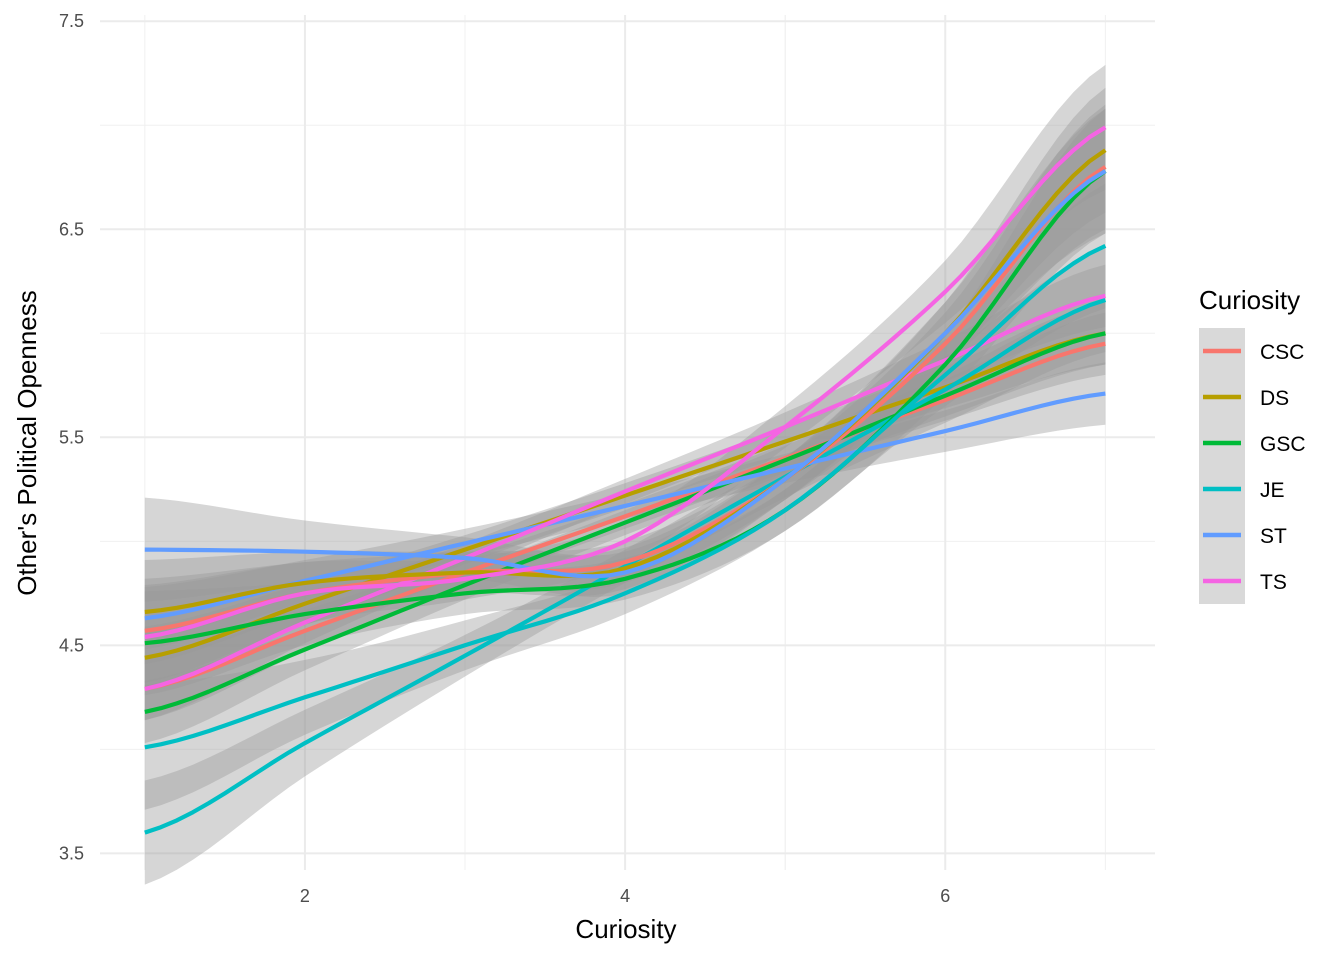 This screenshot has width=1344, height=960. Describe the element at coordinates (305, 896) in the screenshot. I see `x-tick-label: 2` at that location.